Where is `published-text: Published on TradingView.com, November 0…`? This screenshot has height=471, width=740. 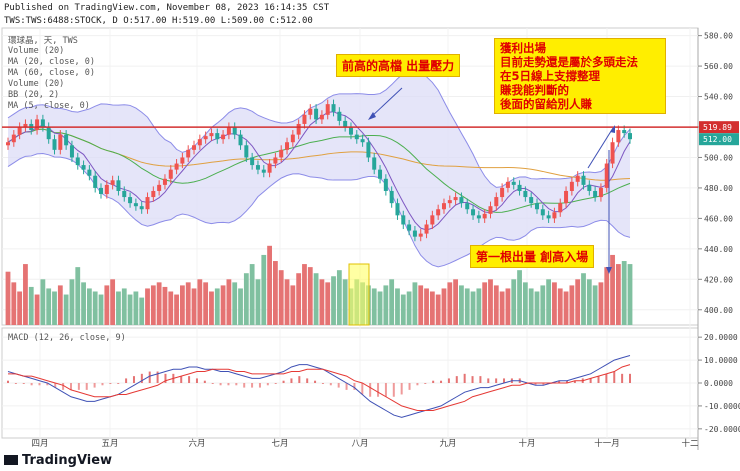
published-text: Published on TradingView.com, November 0… is located at coordinates (167, 8).